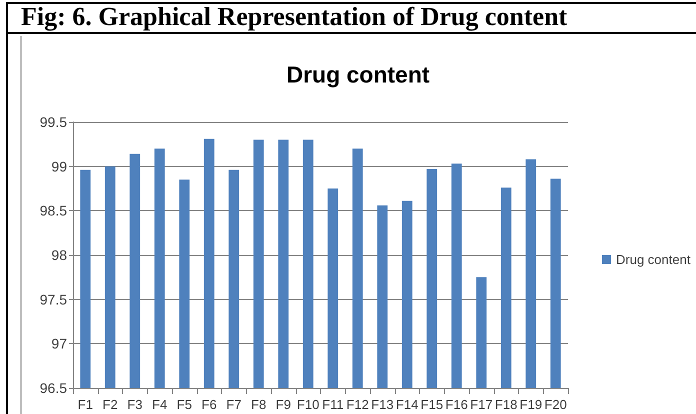 The image size is (696, 414). I want to click on x-tick-label: F12, so click(357, 404).